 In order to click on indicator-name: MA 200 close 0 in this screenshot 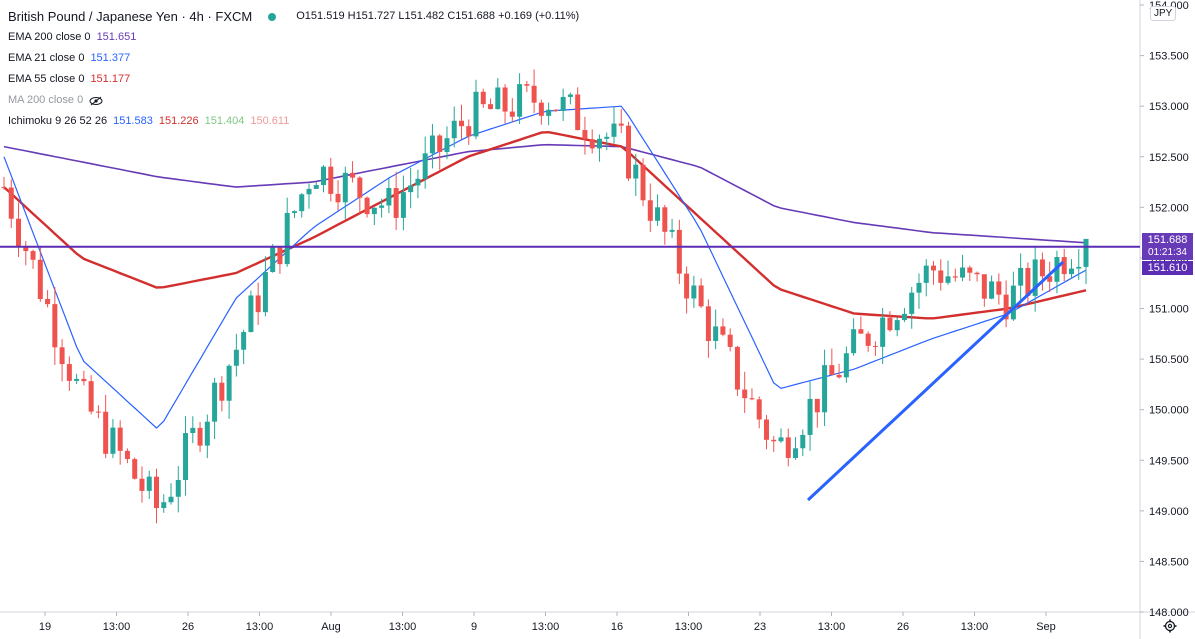, I will do `click(46, 100)`.